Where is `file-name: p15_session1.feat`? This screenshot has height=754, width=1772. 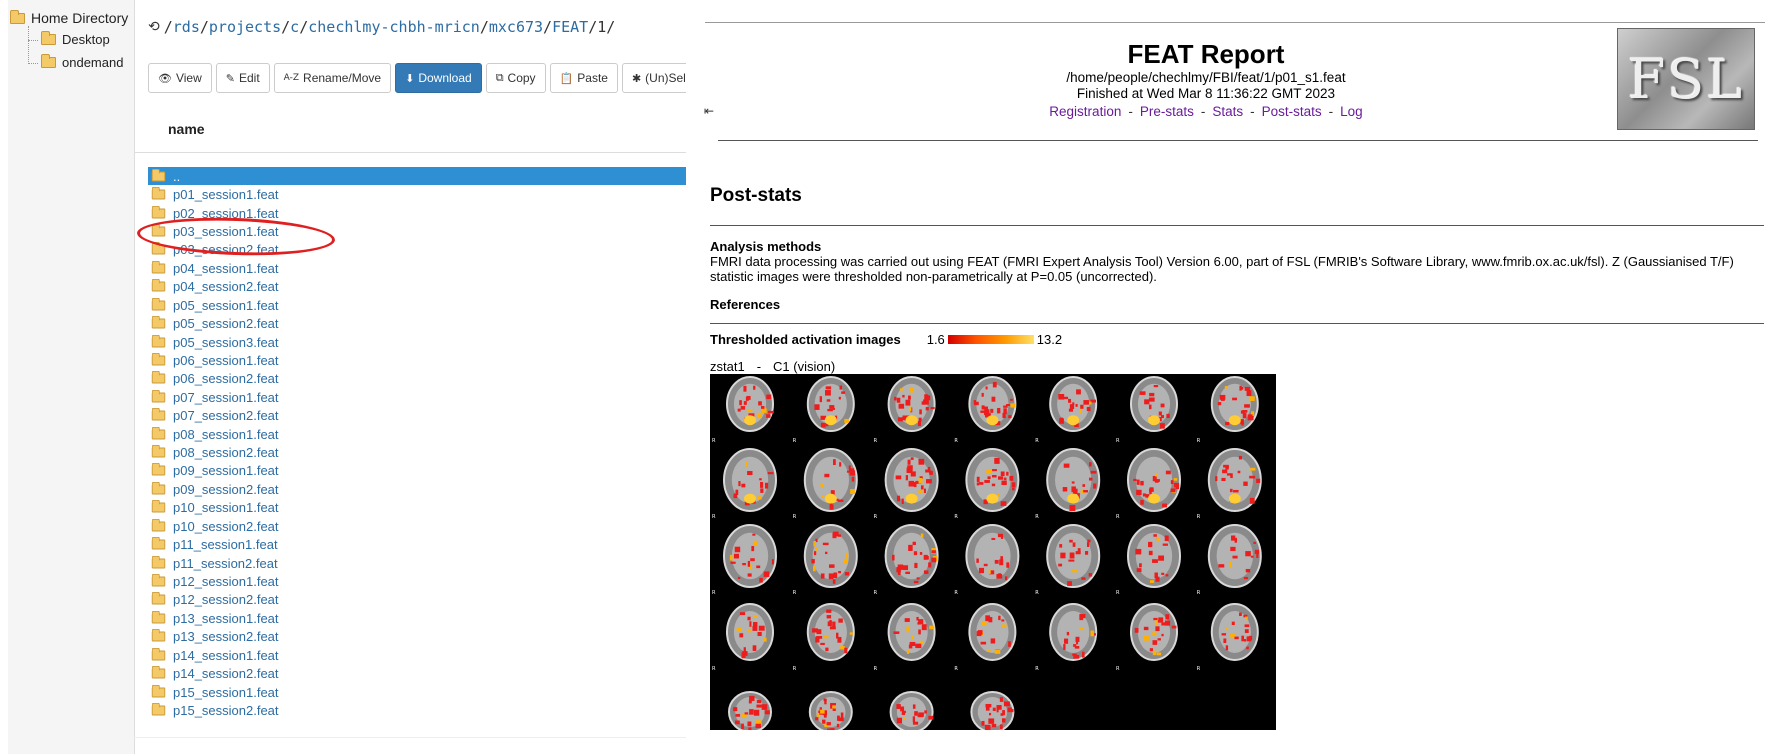 file-name: p15_session1.feat is located at coordinates (226, 692).